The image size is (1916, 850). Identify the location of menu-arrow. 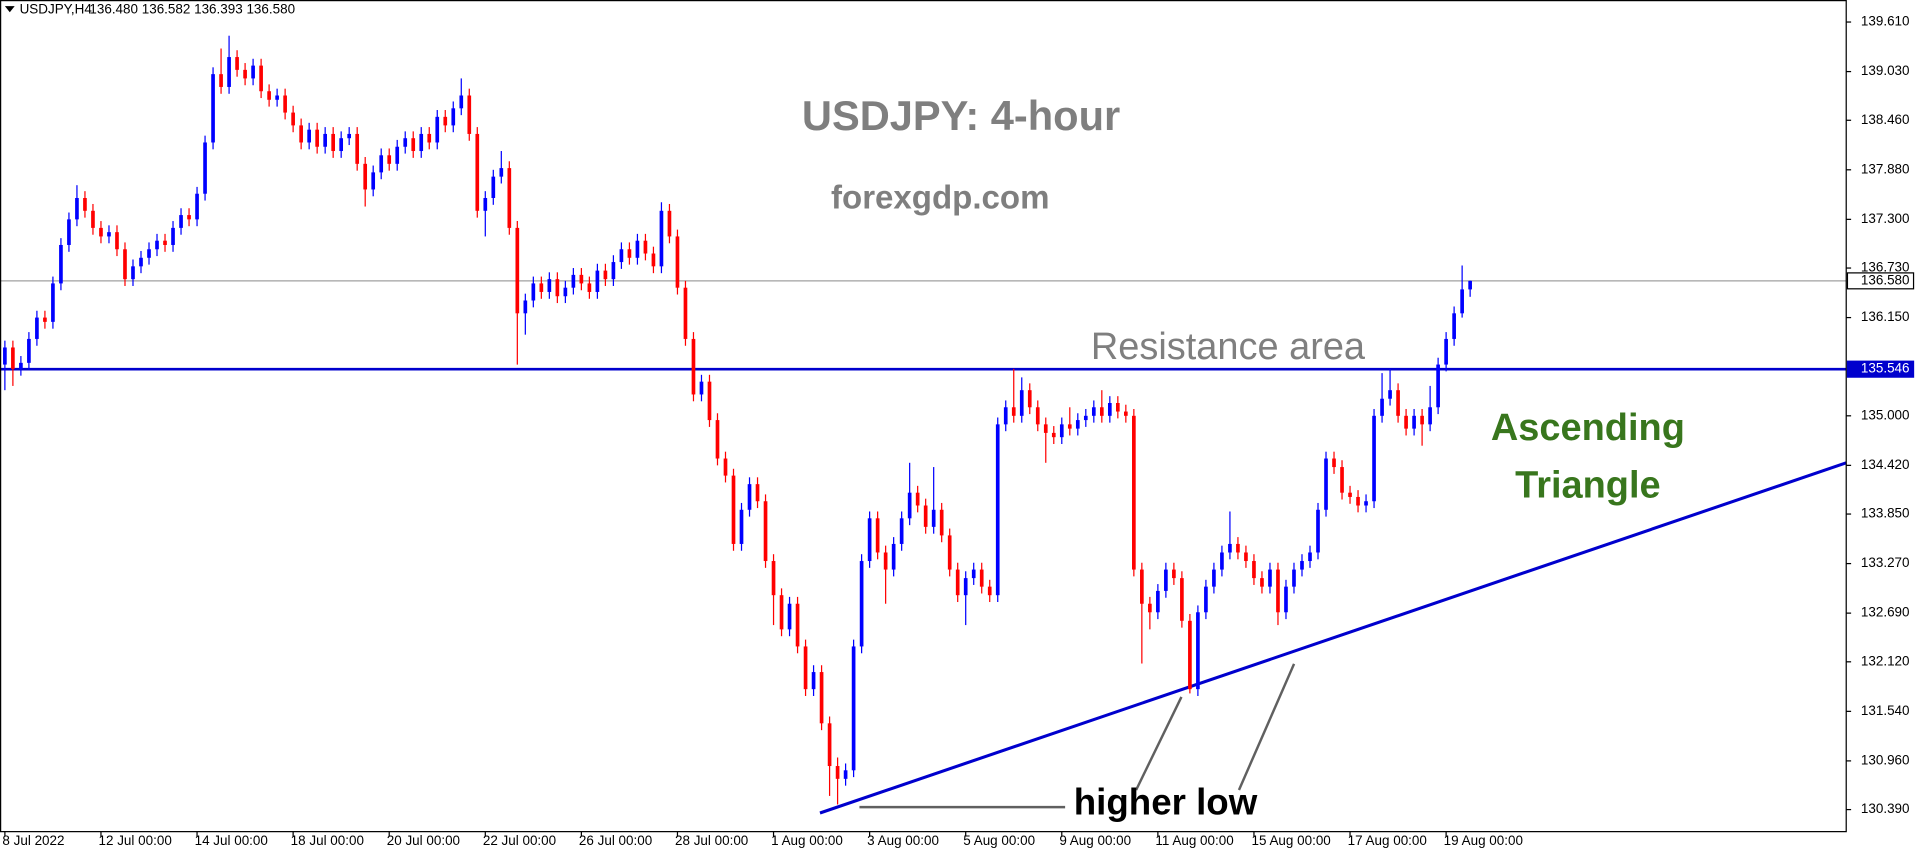
(9, 9).